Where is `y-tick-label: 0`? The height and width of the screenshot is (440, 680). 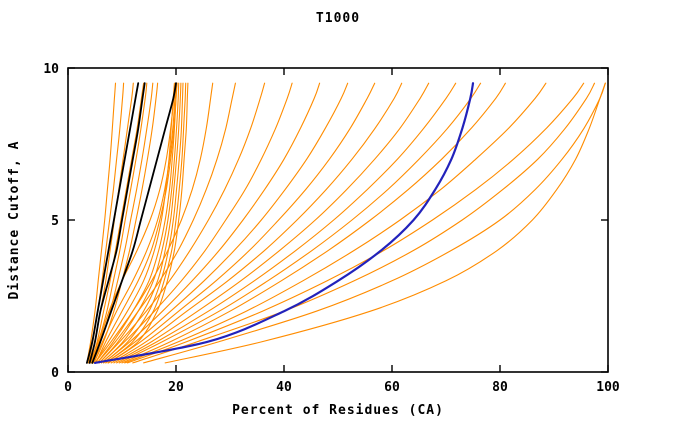
y-tick-label: 0 is located at coordinates (55, 373).